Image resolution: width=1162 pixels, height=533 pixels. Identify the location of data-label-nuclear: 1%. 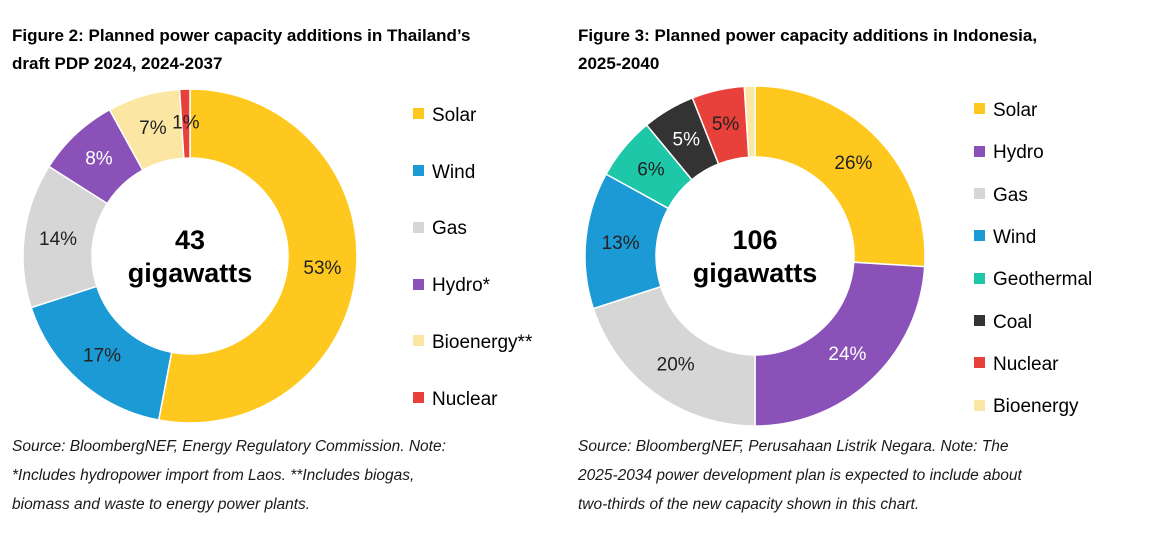
(186, 123).